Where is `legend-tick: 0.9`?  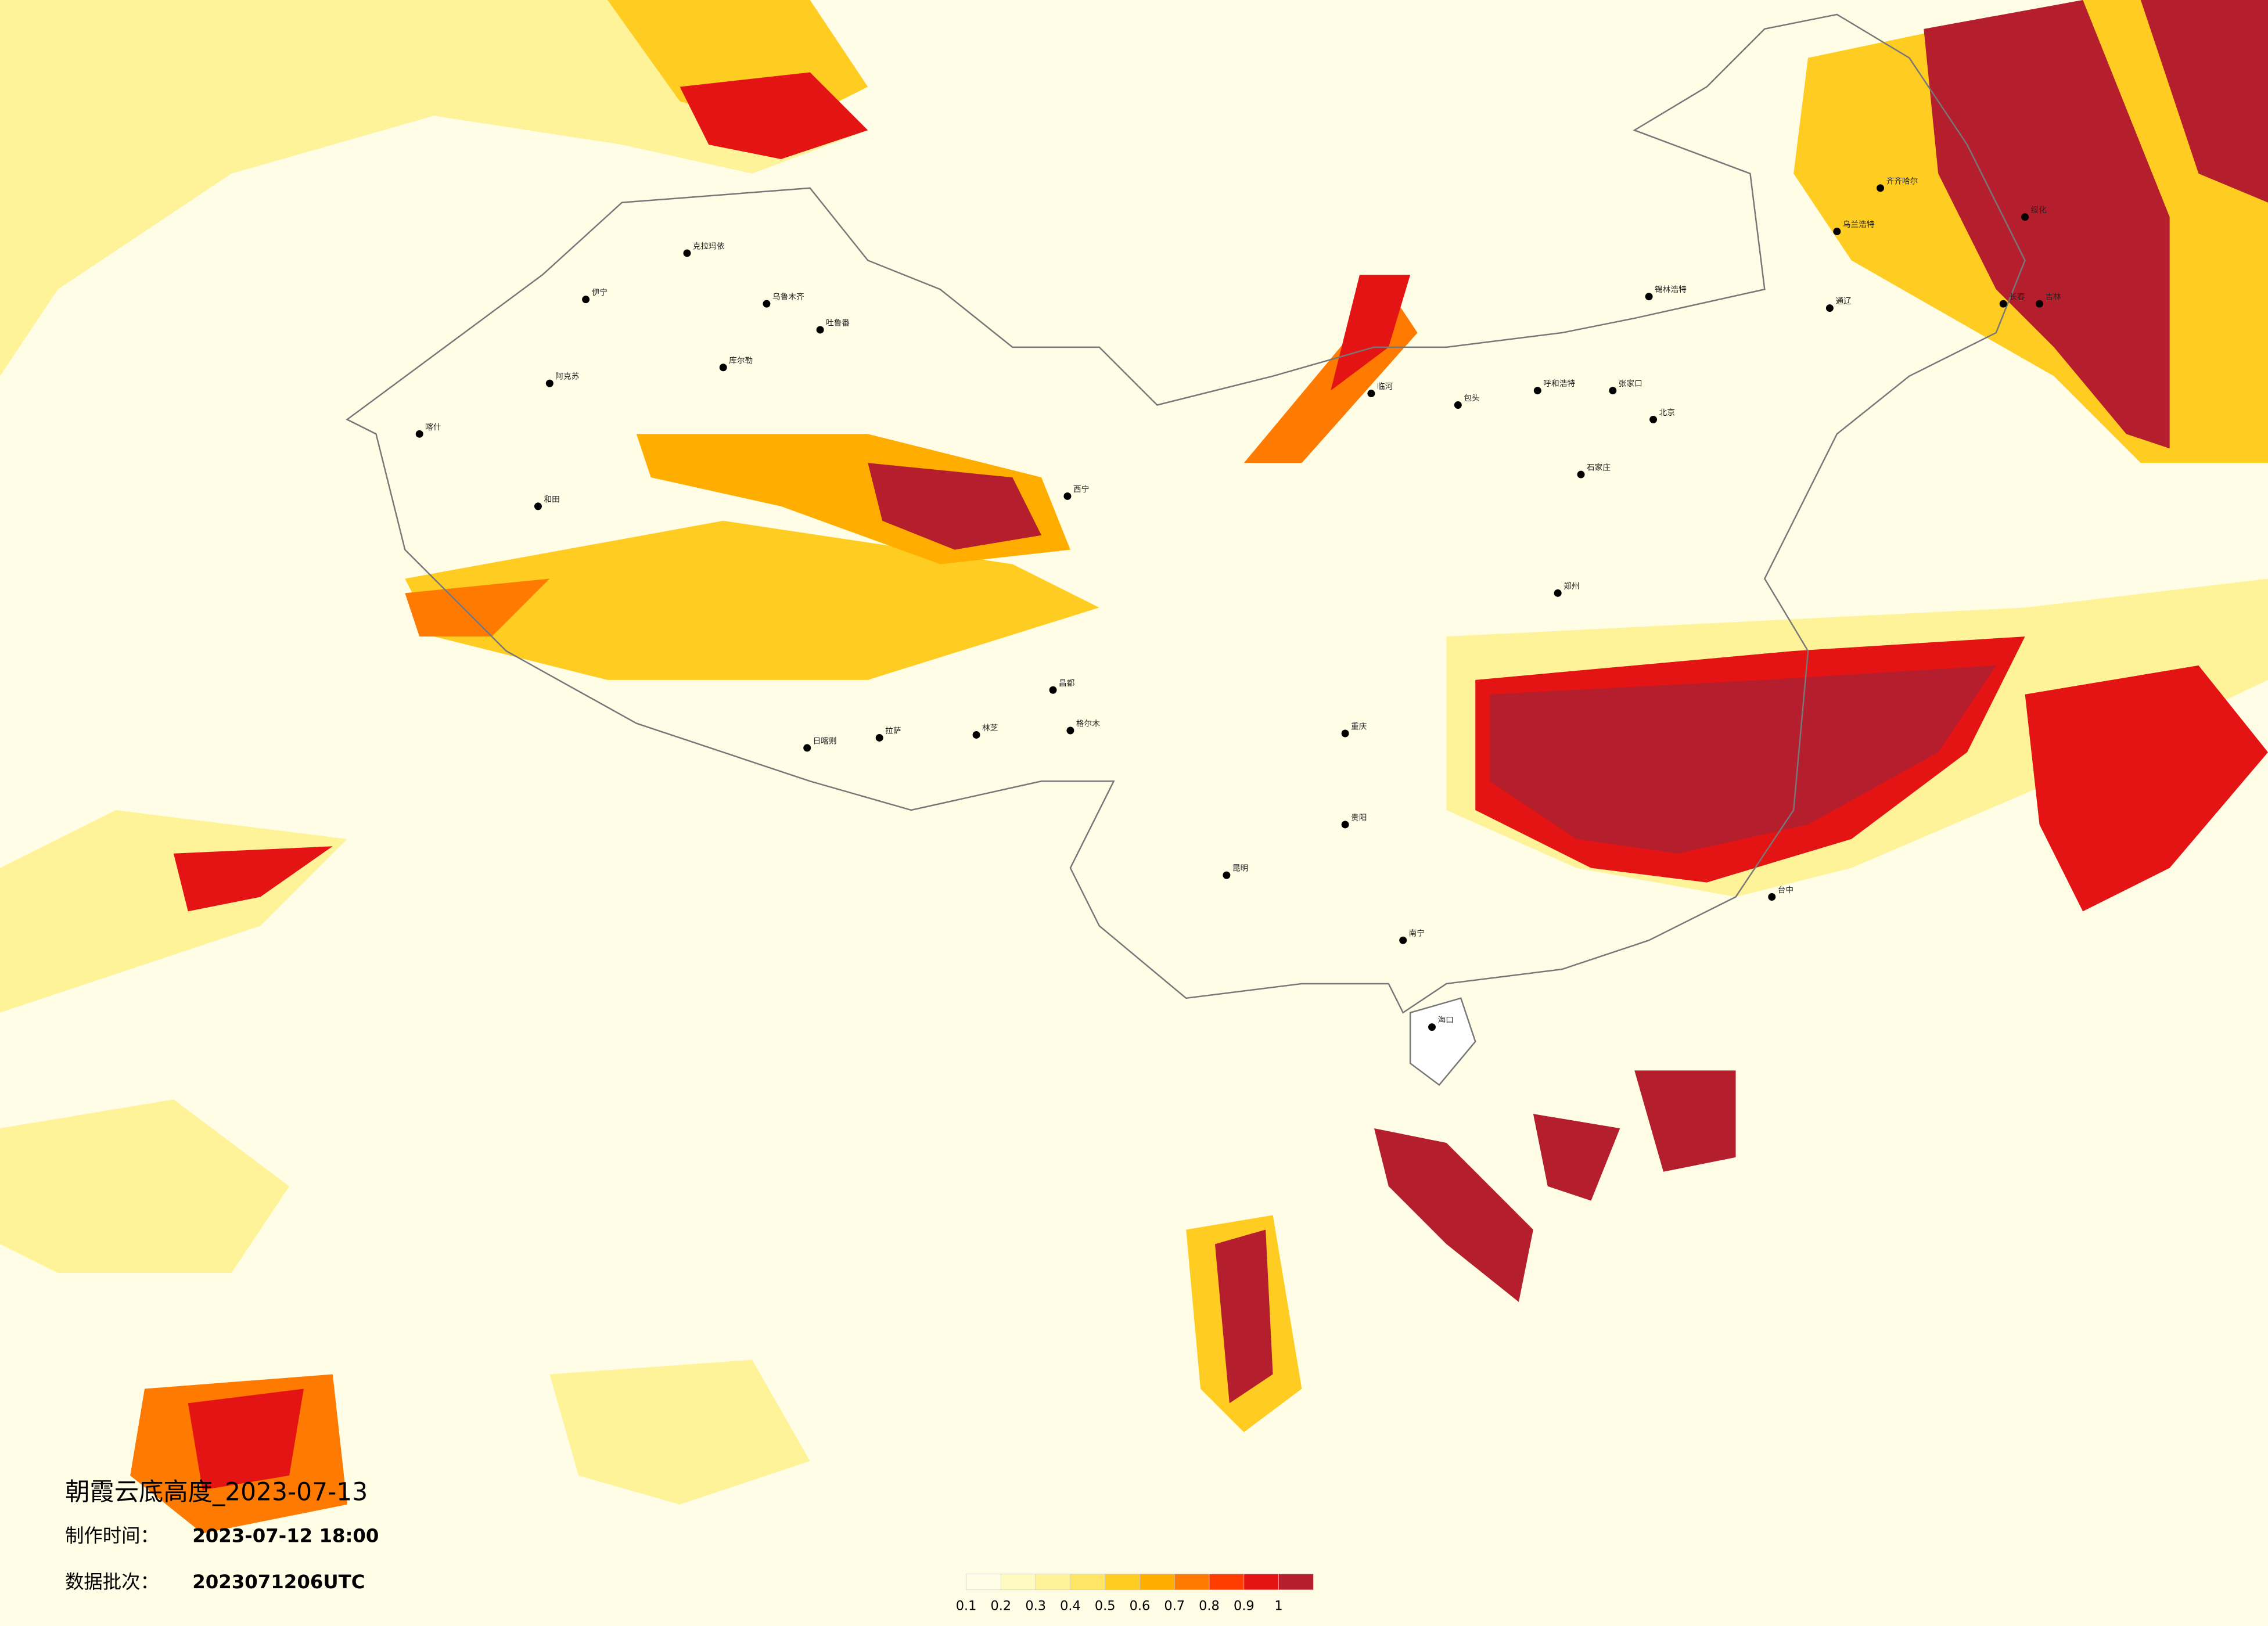 legend-tick: 0.9 is located at coordinates (1244, 1606).